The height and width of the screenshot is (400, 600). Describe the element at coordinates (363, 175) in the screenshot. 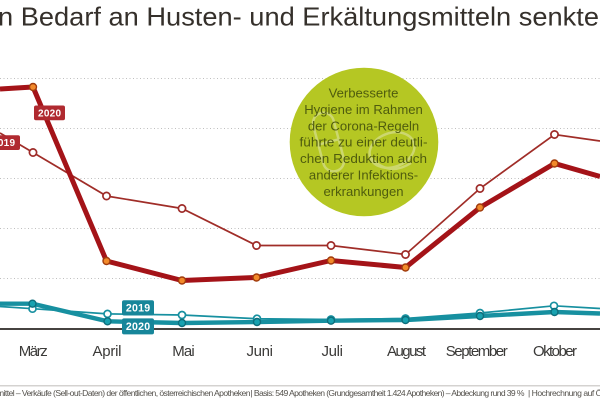

I see `svg-text: anderer Infektions-` at that location.